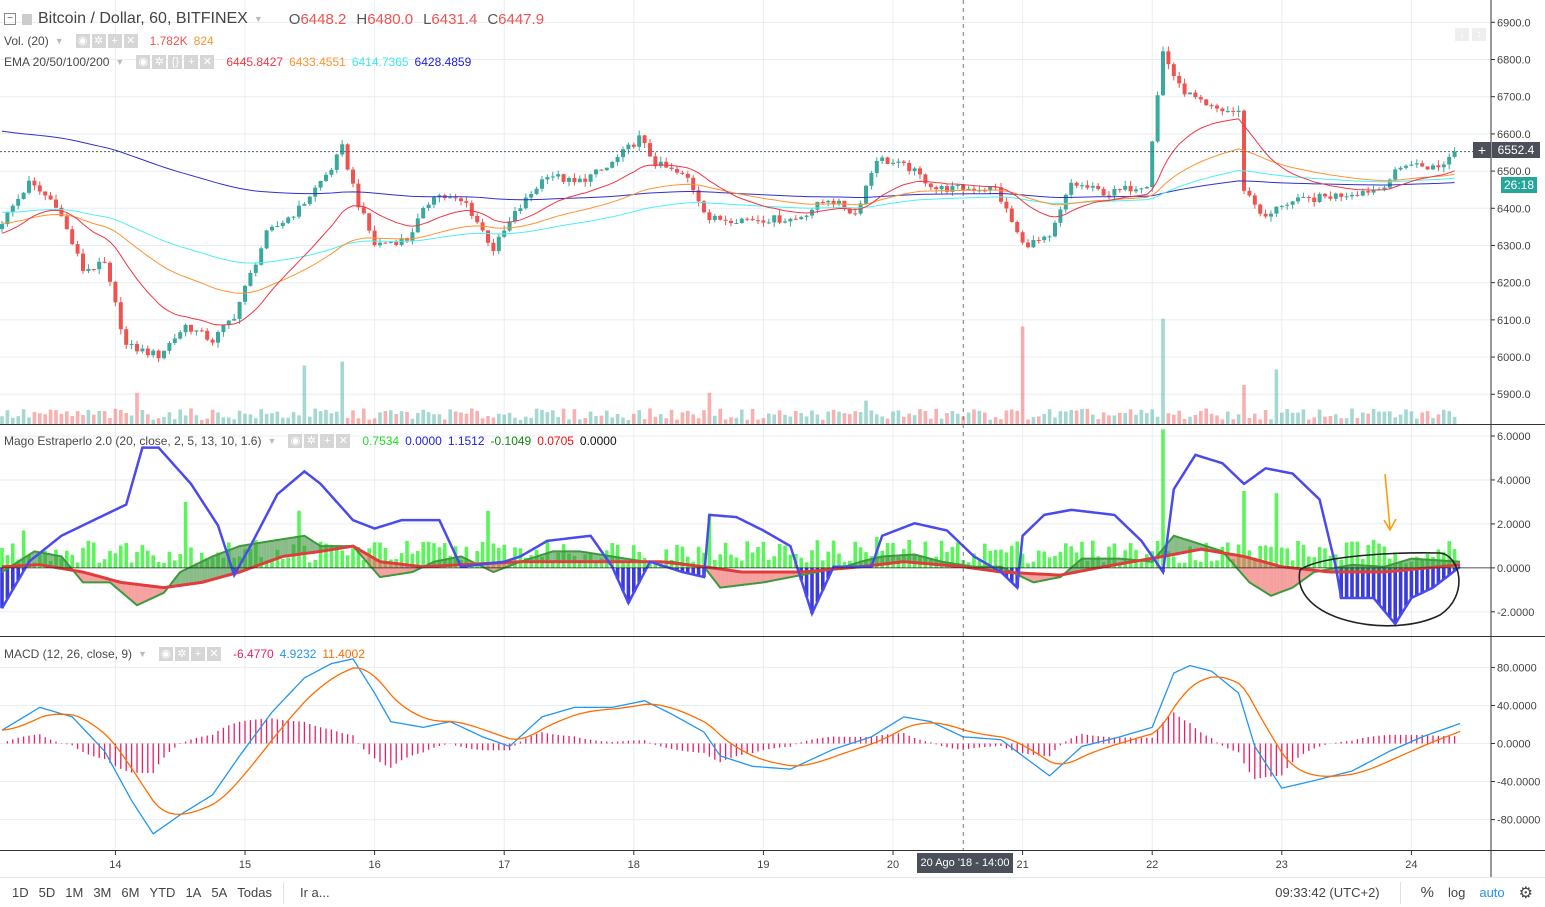  What do you see at coordinates (1427, 892) in the screenshot?
I see `percent-scale-button: %` at bounding box center [1427, 892].